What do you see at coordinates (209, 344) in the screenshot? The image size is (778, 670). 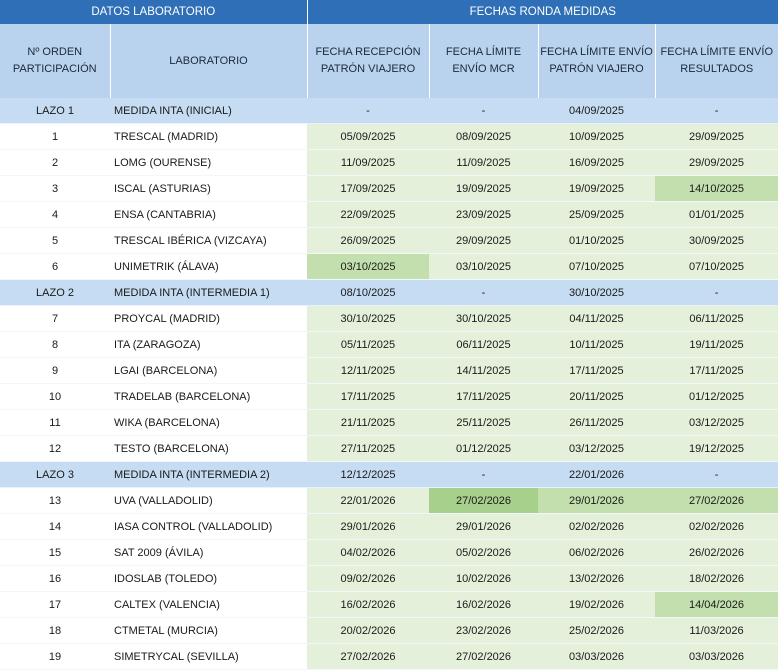 I see `cell-laboratorio: ITA (ZARAGOZA)` at bounding box center [209, 344].